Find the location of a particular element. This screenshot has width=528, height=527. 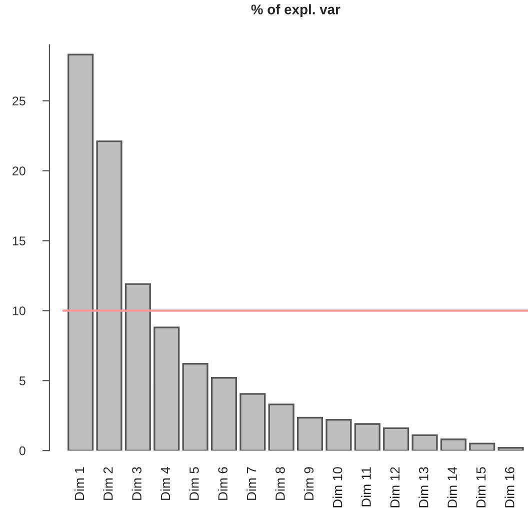

x-tick-label: Dim 11 is located at coordinates (366, 486).